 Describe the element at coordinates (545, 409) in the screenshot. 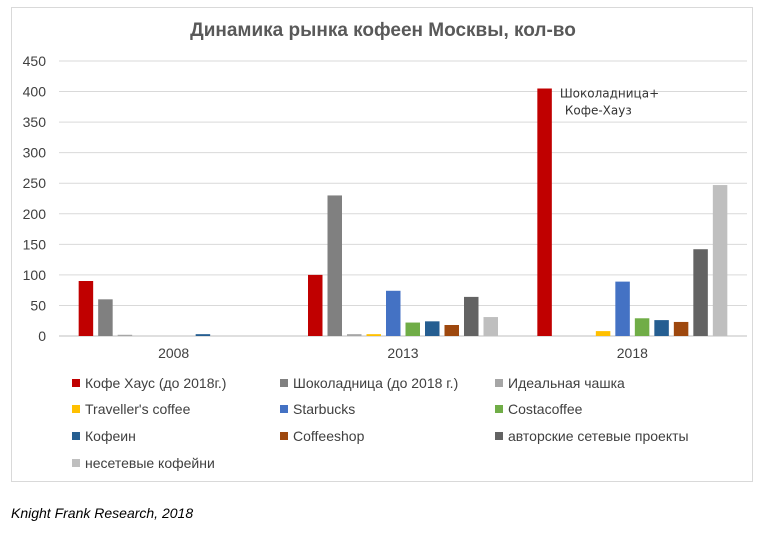

I see `legend-label: Costacoffee` at that location.